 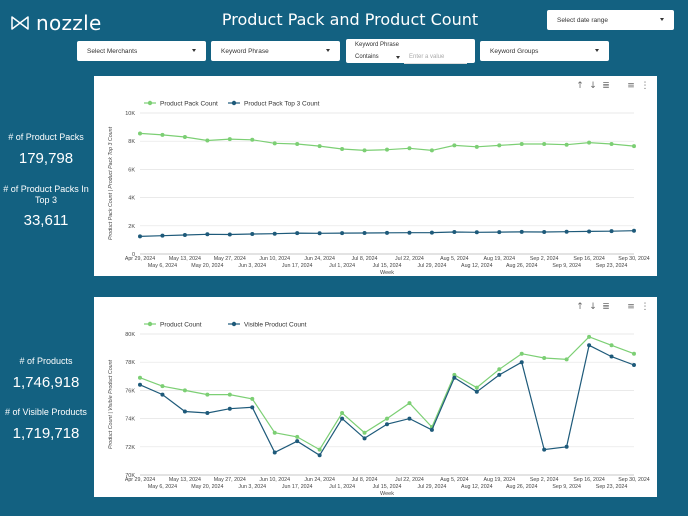 I want to click on x-tick-label: May 6, 2024, so click(x=162, y=487).